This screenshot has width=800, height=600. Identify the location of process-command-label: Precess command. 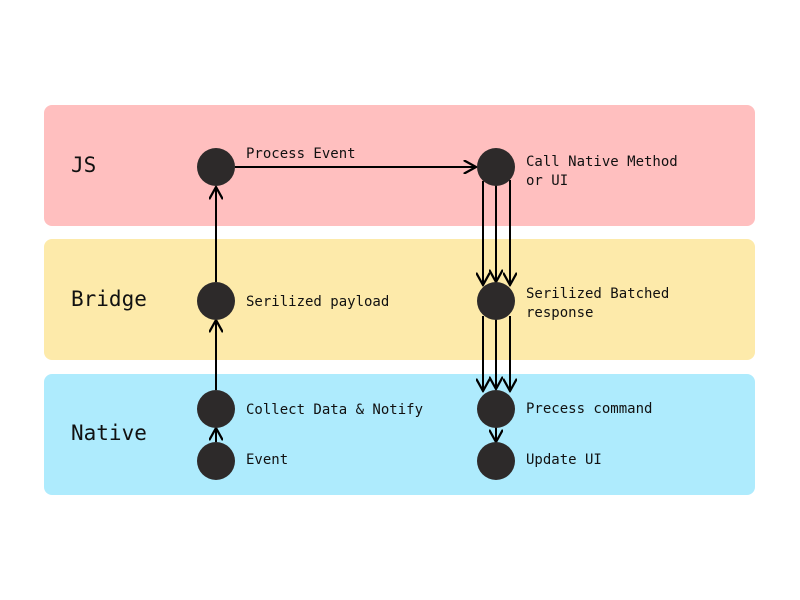
(589, 409).